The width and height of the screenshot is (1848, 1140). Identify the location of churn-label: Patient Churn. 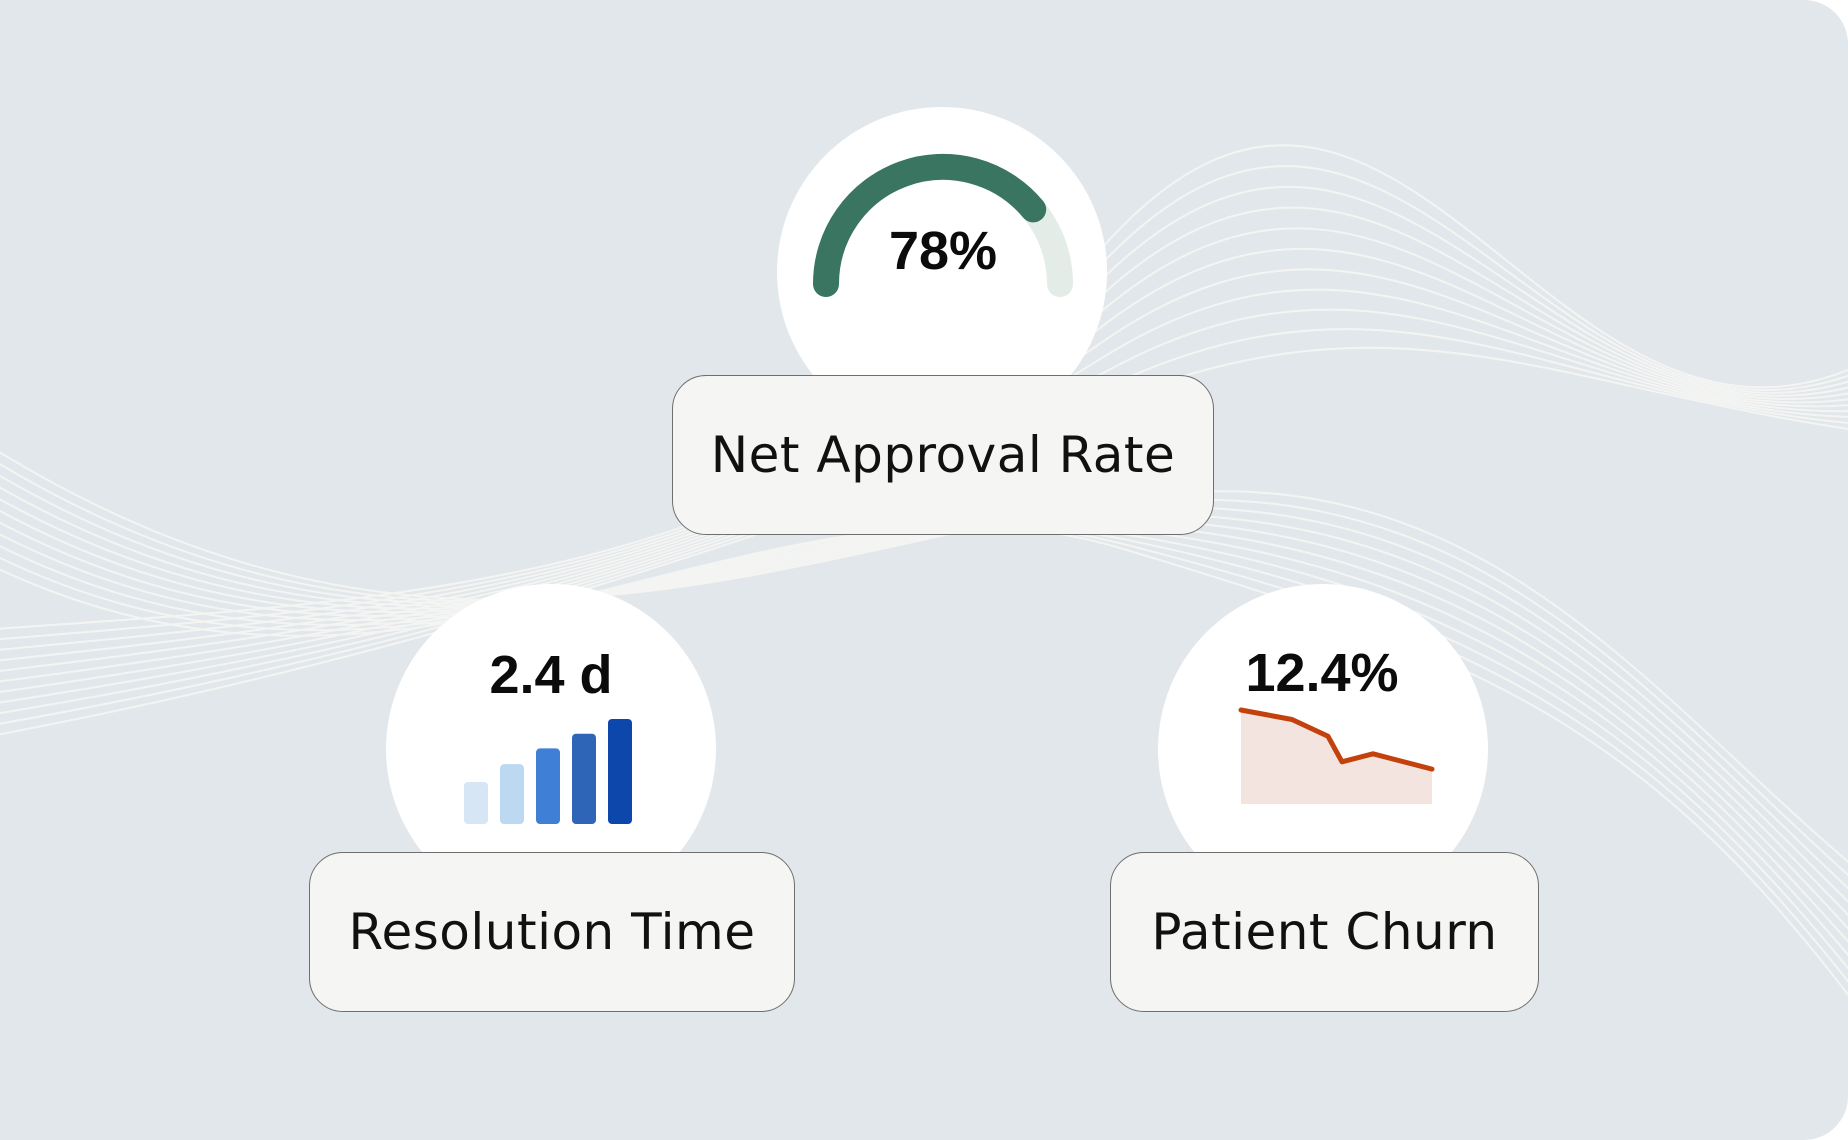
(1324, 932).